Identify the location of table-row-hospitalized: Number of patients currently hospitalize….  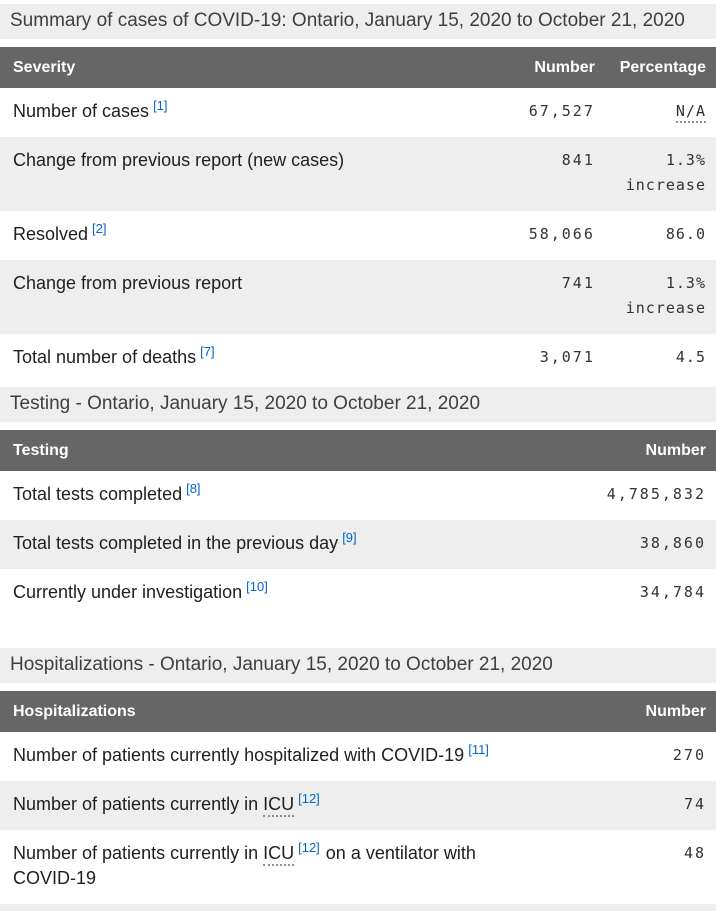
(358, 756).